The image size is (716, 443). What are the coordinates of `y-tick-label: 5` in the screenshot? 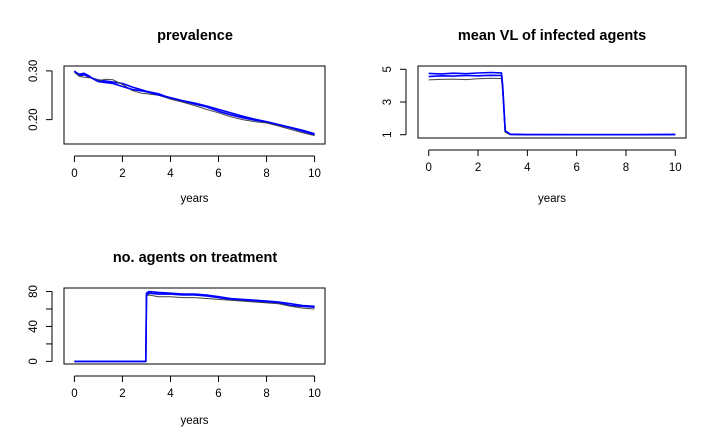 It's located at (388, 69).